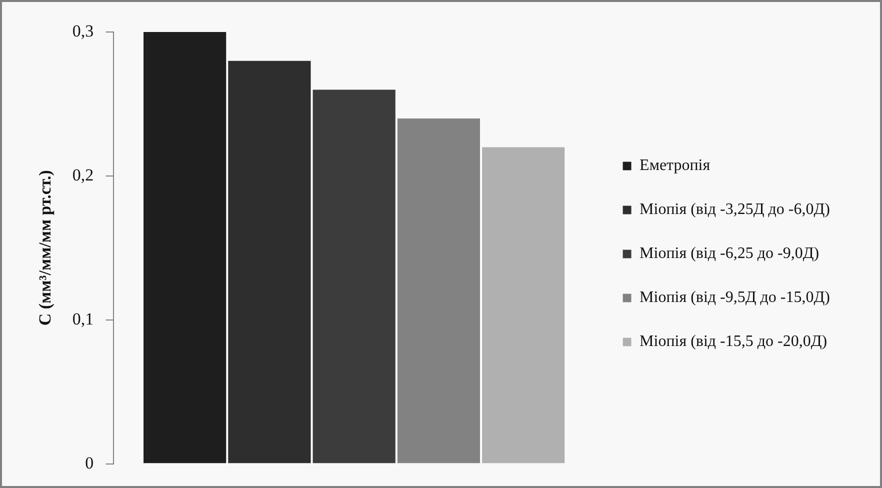 The image size is (882, 488). I want to click on legend-label: Міопія (від -6,25 до -9,0Д), so click(730, 253).